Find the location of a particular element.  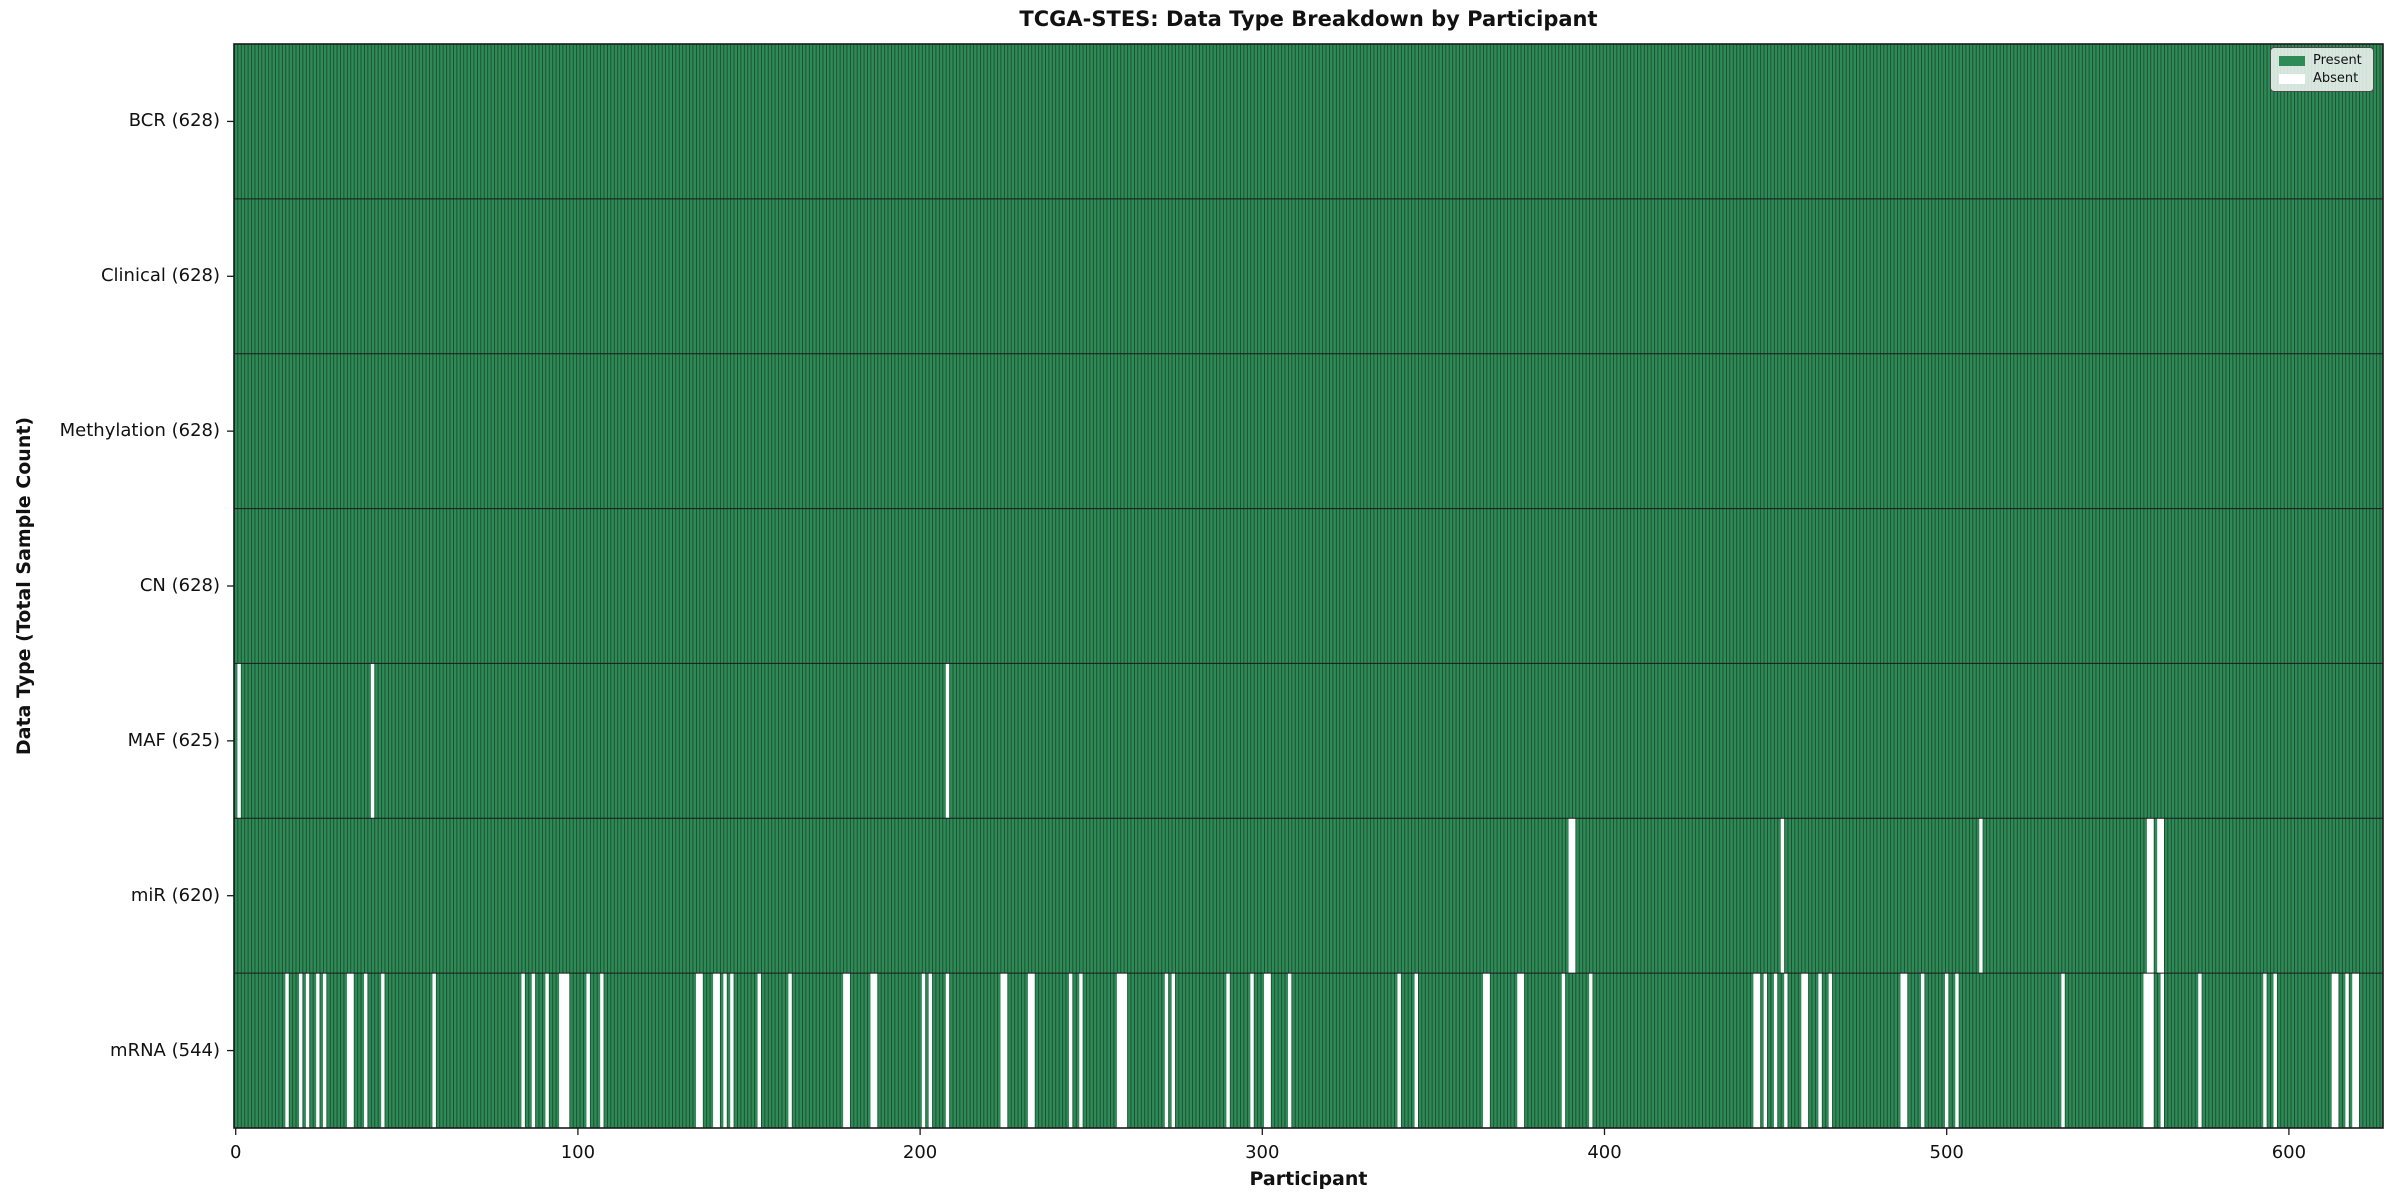

row-band-BCR is located at coordinates (1308, 121).